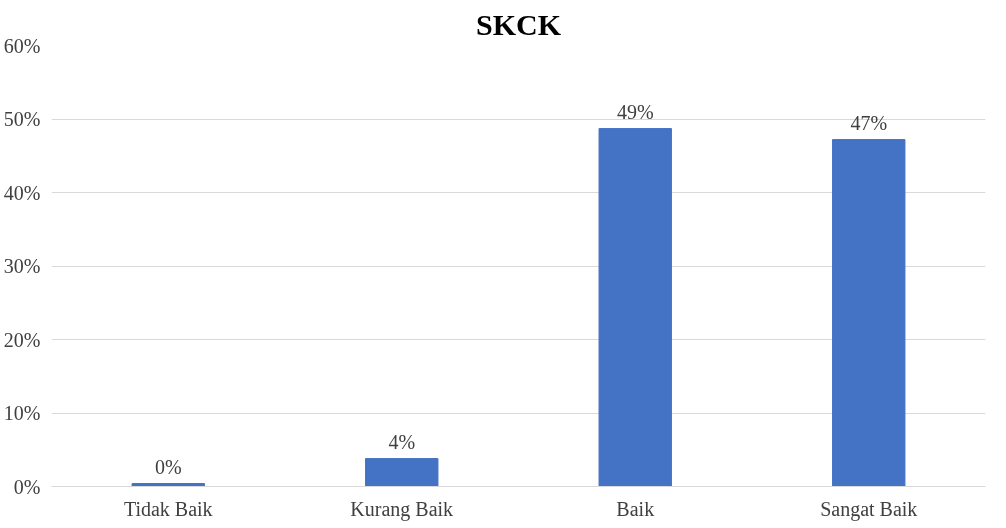 Image resolution: width=1006 pixels, height=528 pixels. I want to click on data-label: 0%, so click(168, 466).